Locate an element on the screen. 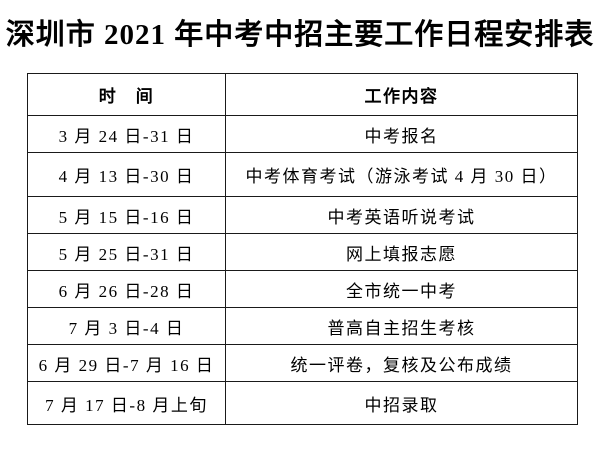  table-row: 6 月 26 日-28 日 全市统一中考 is located at coordinates (302, 289).